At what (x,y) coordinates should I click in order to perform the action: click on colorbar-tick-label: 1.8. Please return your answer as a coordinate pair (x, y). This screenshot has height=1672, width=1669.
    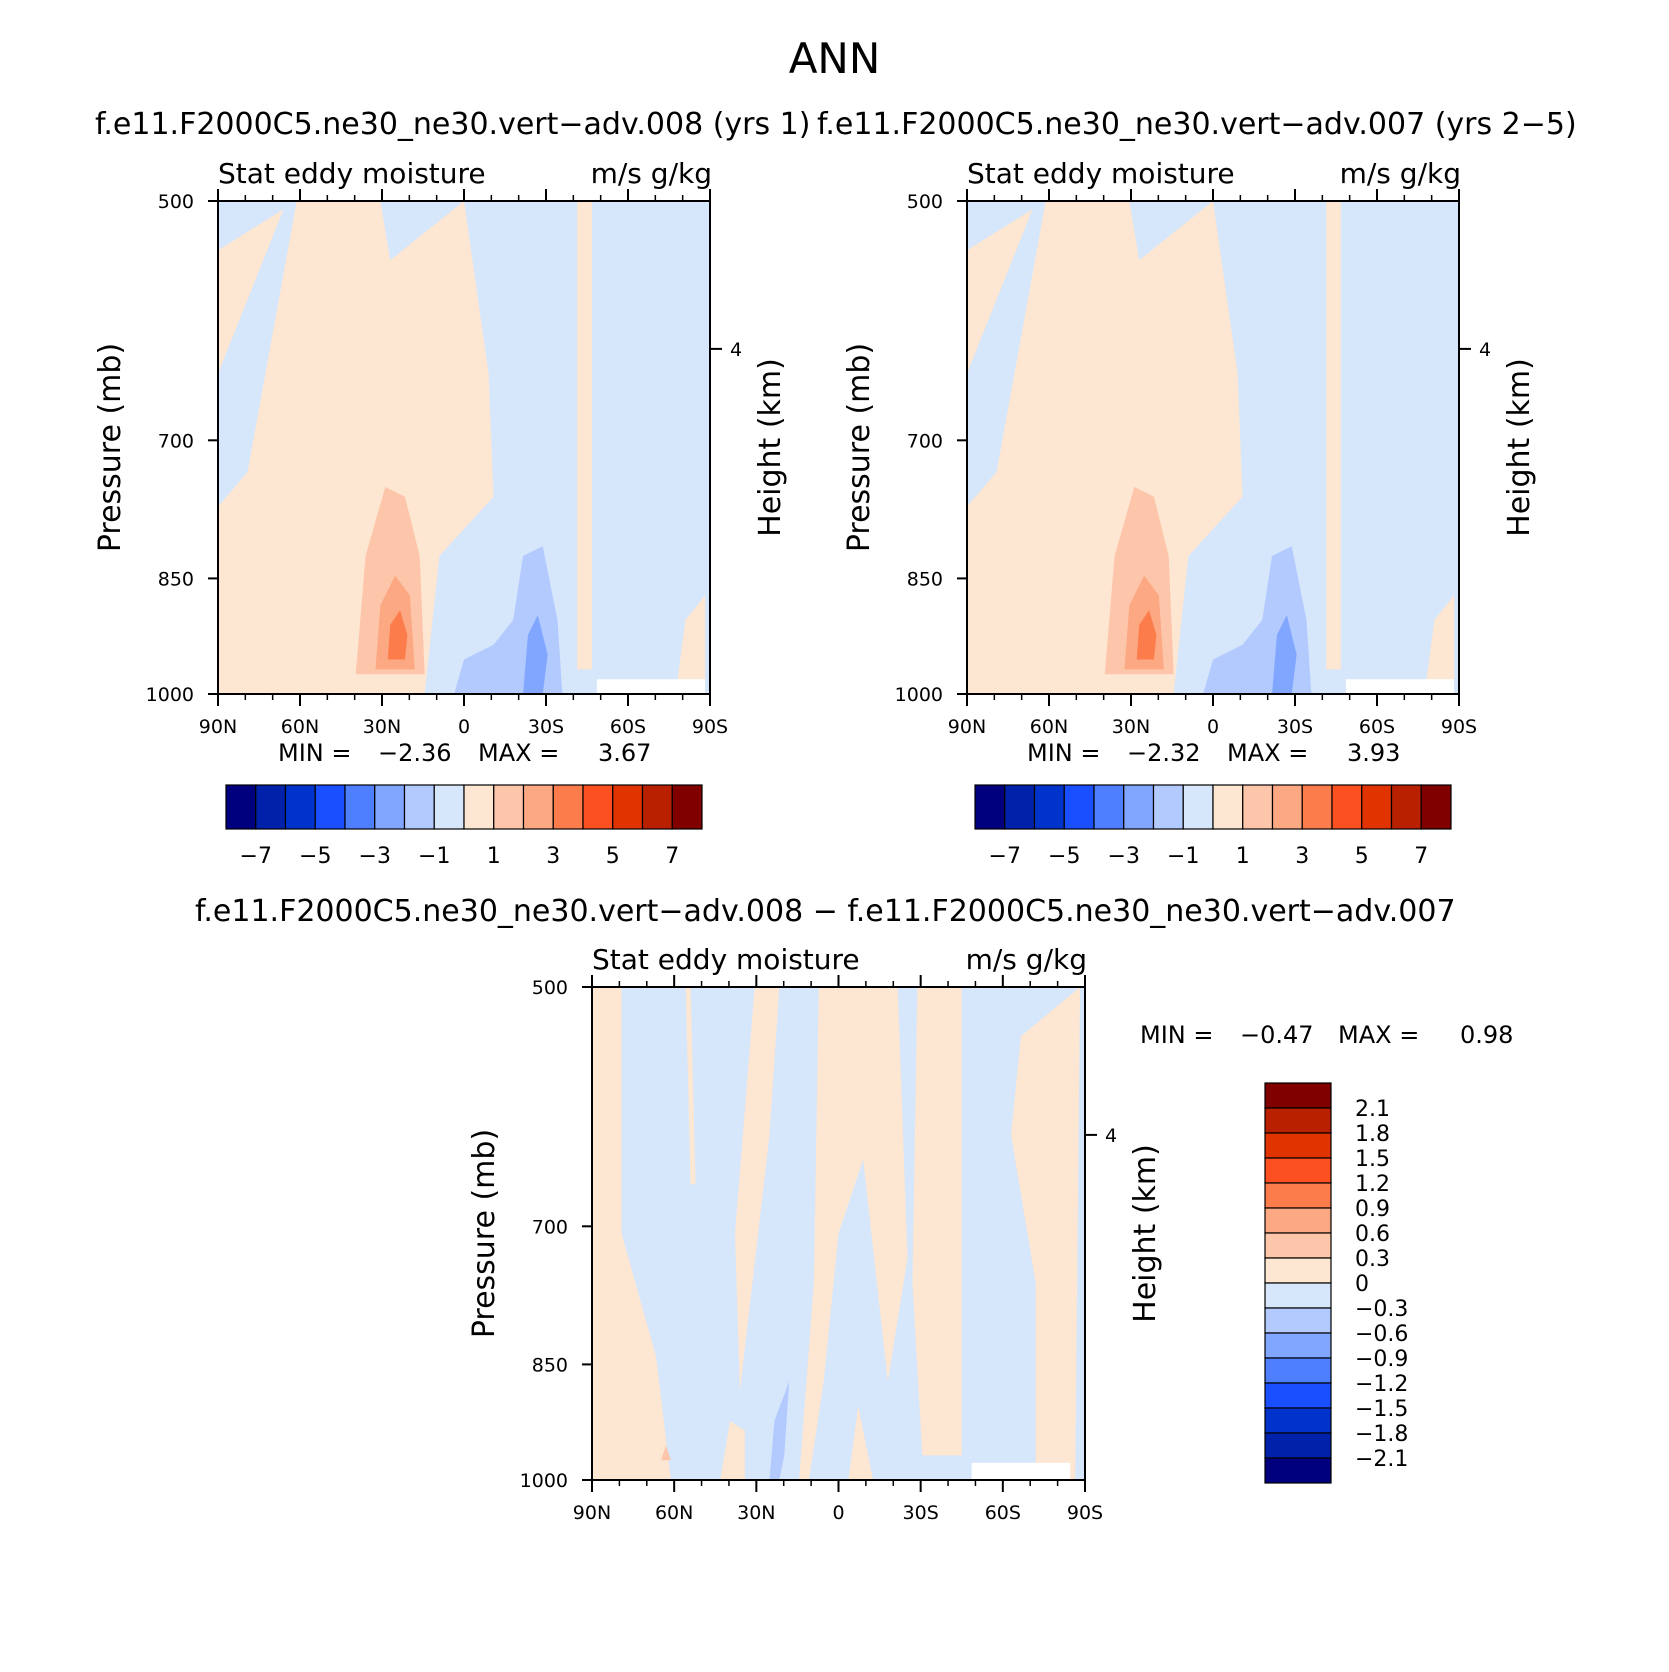
    Looking at the image, I should click on (1372, 1134).